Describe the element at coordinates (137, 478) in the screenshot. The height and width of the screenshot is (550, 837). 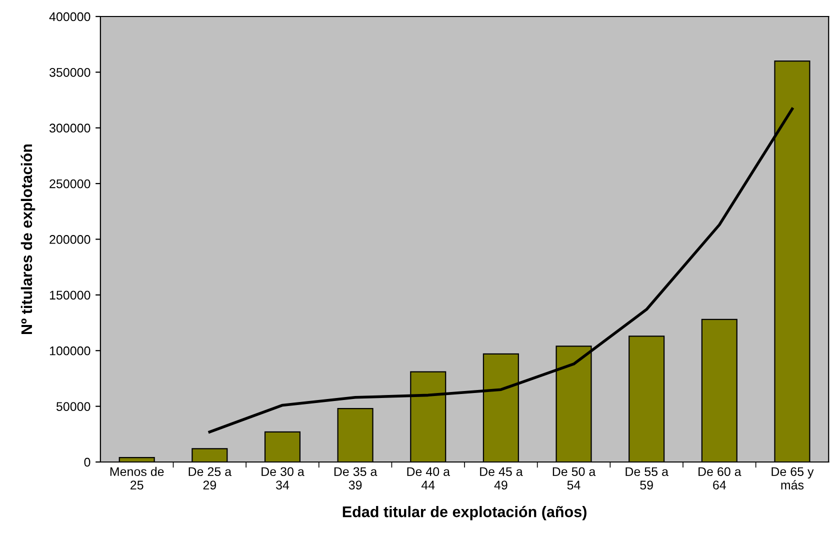
I see `x-tick-label: Menos de 25` at that location.